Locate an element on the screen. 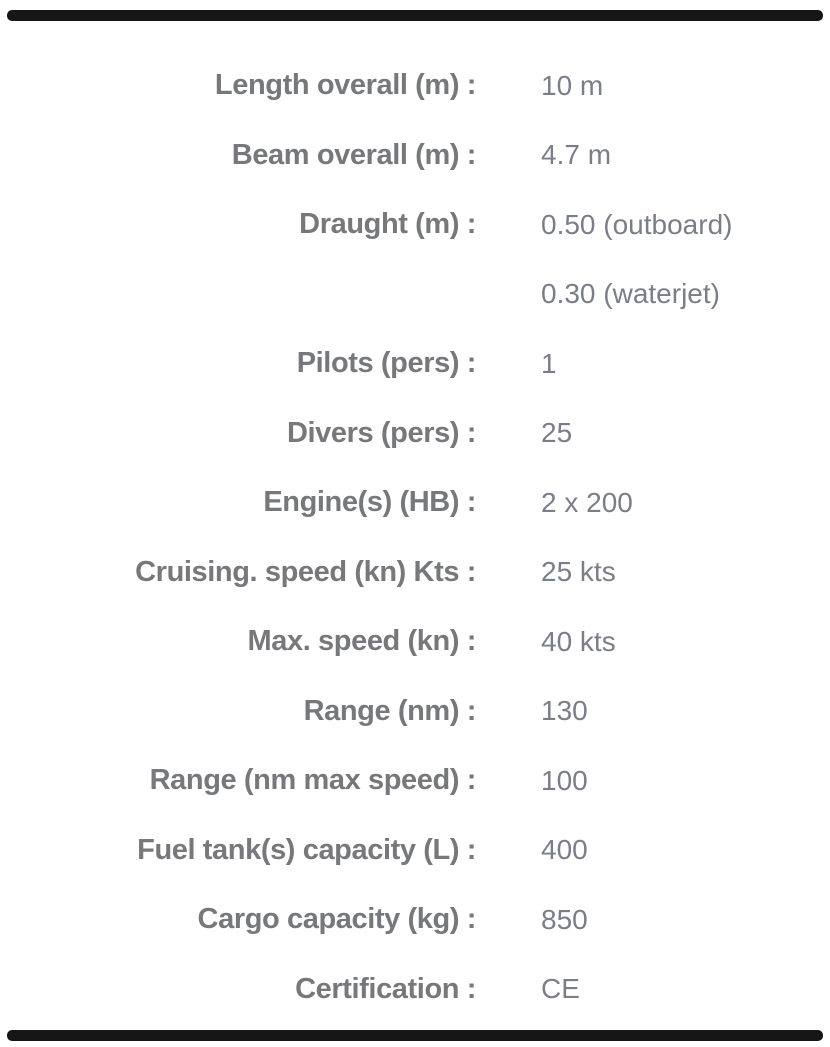 The height and width of the screenshot is (1047, 830). spec-row: Certification : CE is located at coordinates (415, 990).